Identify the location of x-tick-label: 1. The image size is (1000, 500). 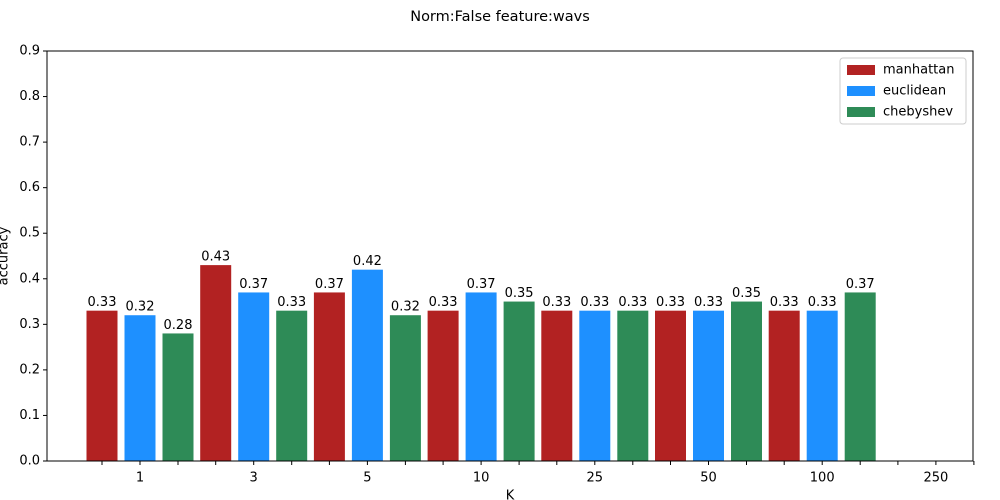
(140, 478).